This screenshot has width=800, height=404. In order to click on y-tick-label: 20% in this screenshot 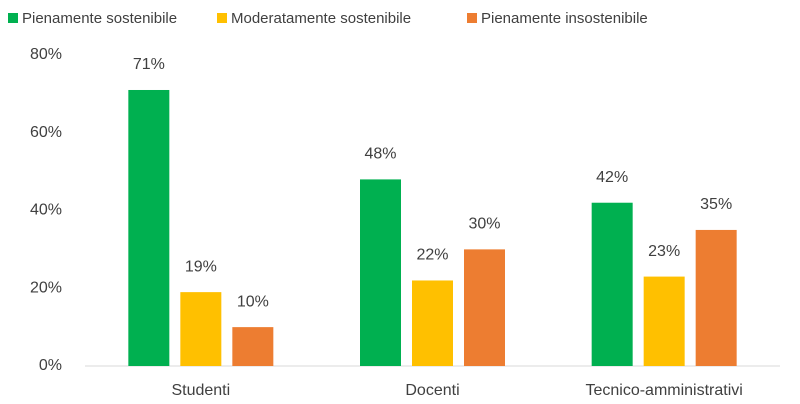, I will do `click(46, 287)`.